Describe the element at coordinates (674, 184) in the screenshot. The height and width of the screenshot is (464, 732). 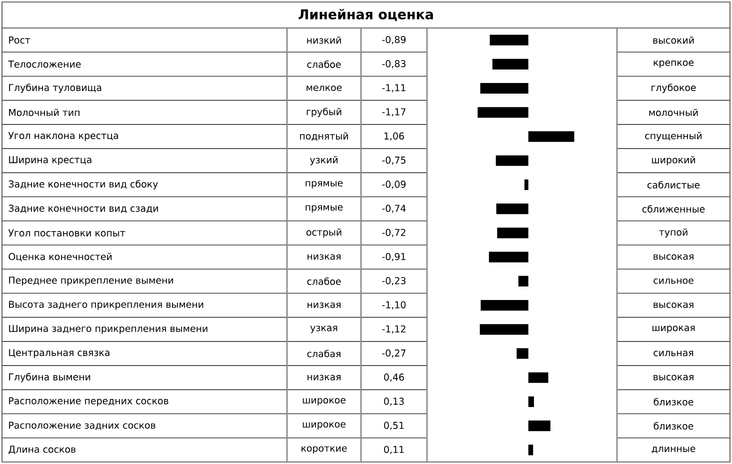
I see `text: саблистые` at that location.